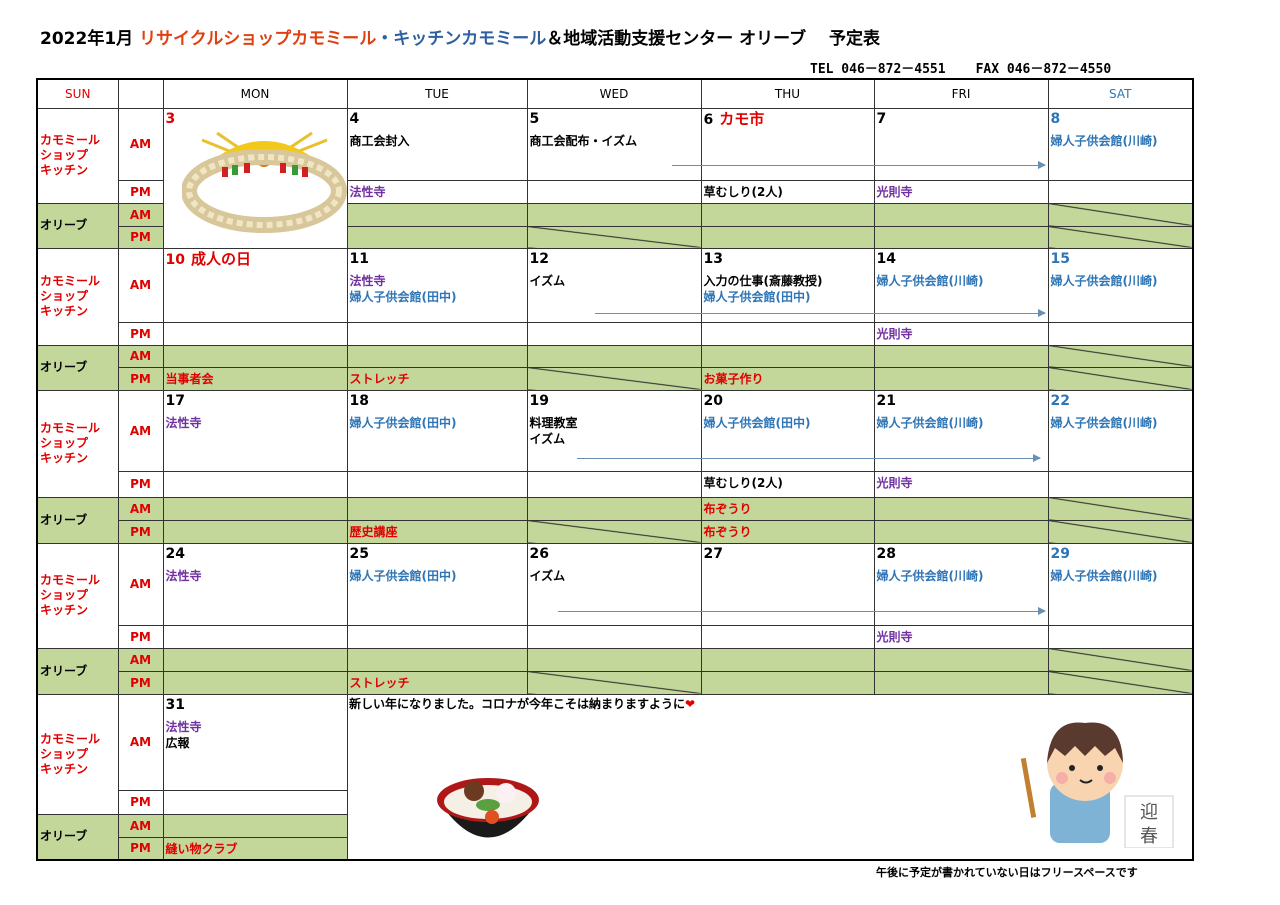 The height and width of the screenshot is (905, 1280). Describe the element at coordinates (961, 93) in the screenshot. I see `header-fri: FRI` at that location.